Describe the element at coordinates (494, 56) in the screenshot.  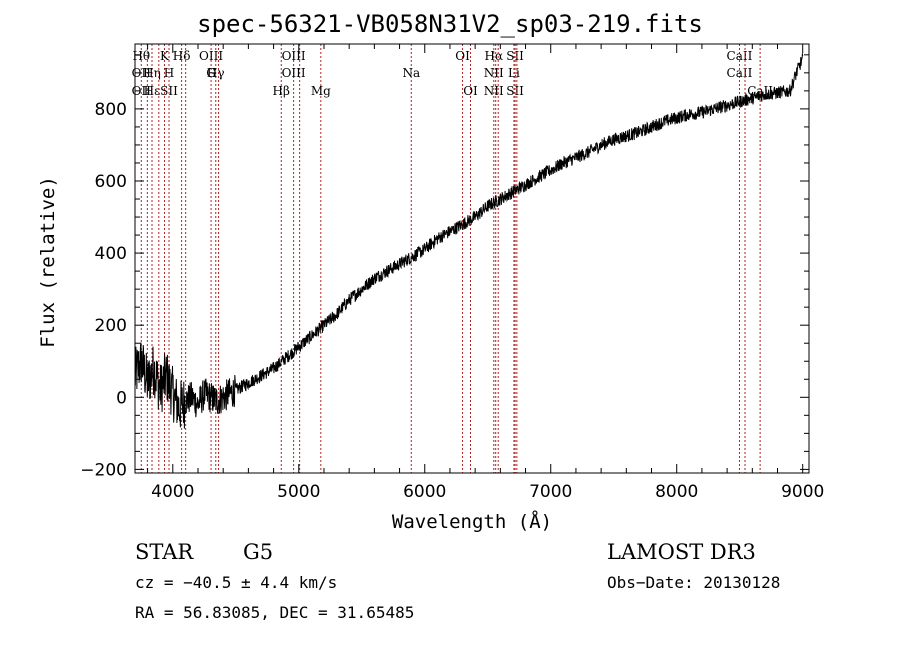
I see `line-label: Hα` at that location.